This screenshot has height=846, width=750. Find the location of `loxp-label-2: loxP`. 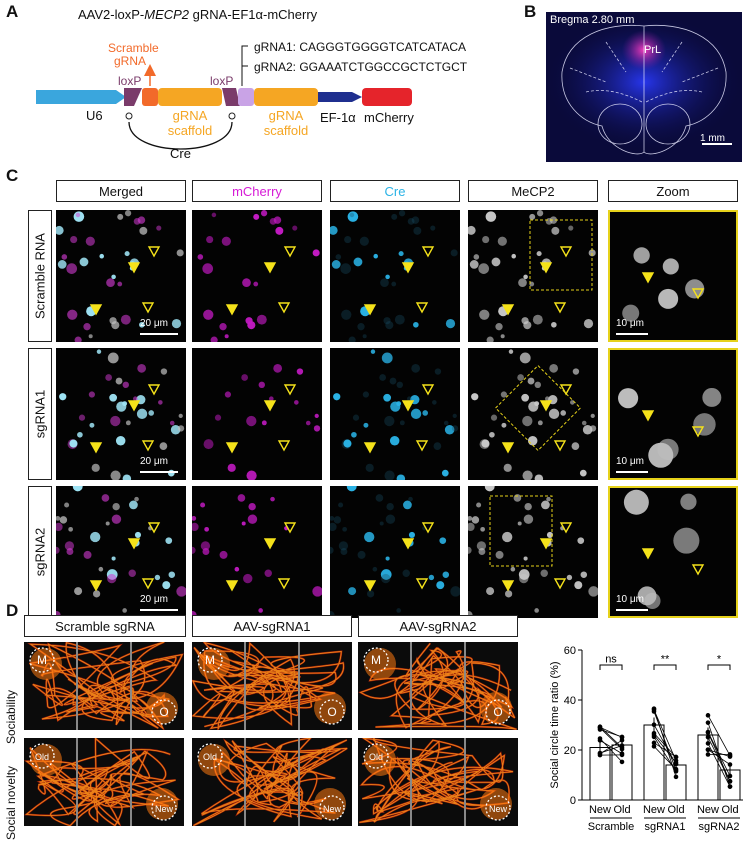

loxp-label-2: loxP is located at coordinates (222, 81).